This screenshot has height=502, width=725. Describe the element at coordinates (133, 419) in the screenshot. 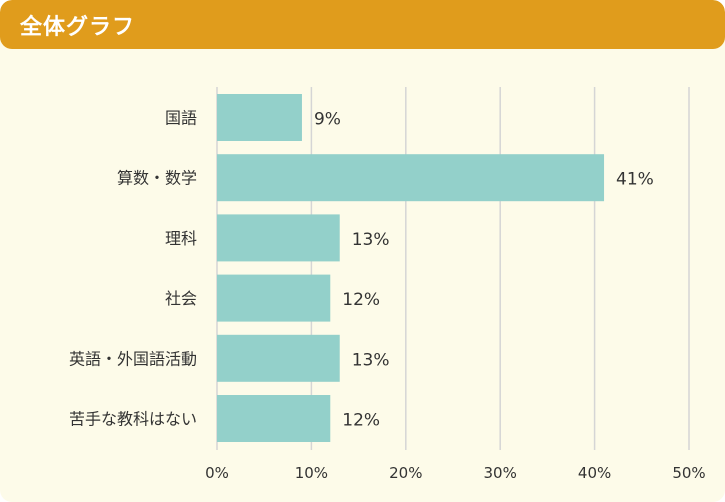

I see `category-label: 苦手な教科はない` at that location.